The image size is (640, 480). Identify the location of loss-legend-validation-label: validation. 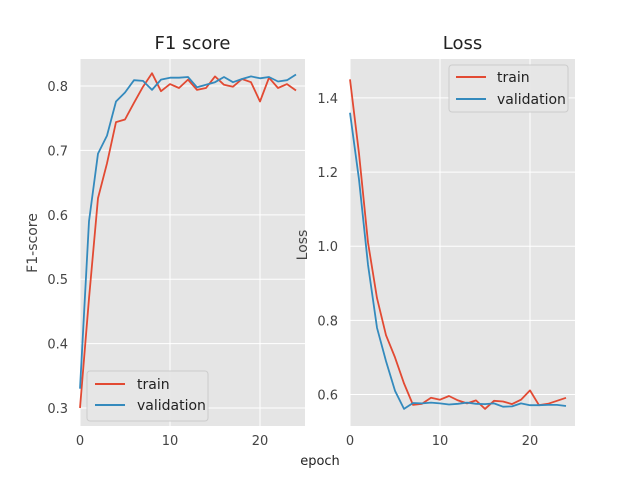
(531, 100).